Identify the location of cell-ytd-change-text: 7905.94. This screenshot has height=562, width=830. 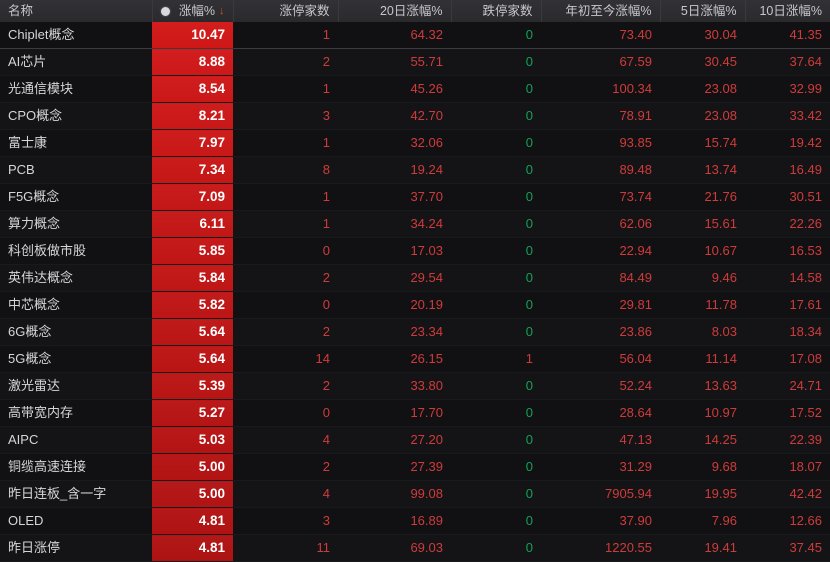
(628, 493).